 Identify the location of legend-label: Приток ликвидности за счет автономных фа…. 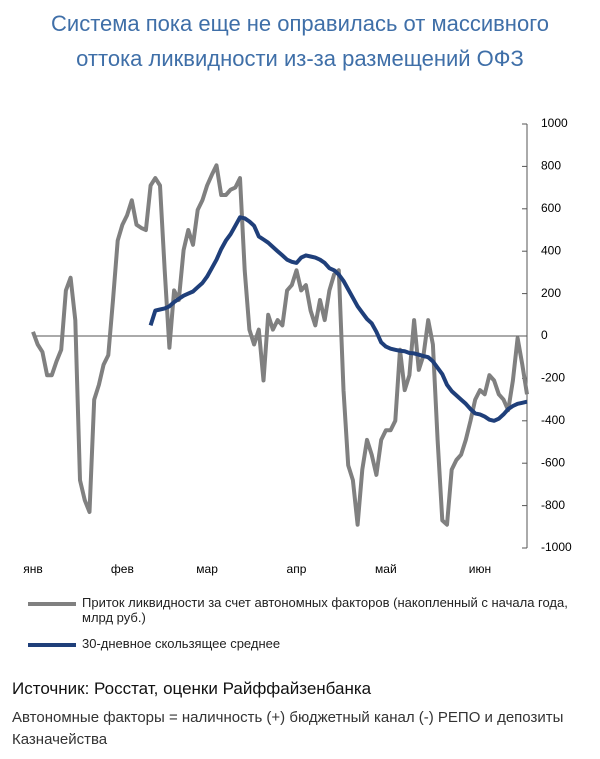
(325, 610).